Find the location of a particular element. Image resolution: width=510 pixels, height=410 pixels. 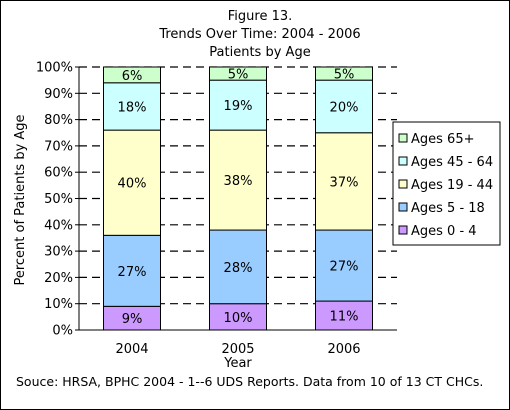

legend-label: Ages 19 - 44 is located at coordinates (452, 185).